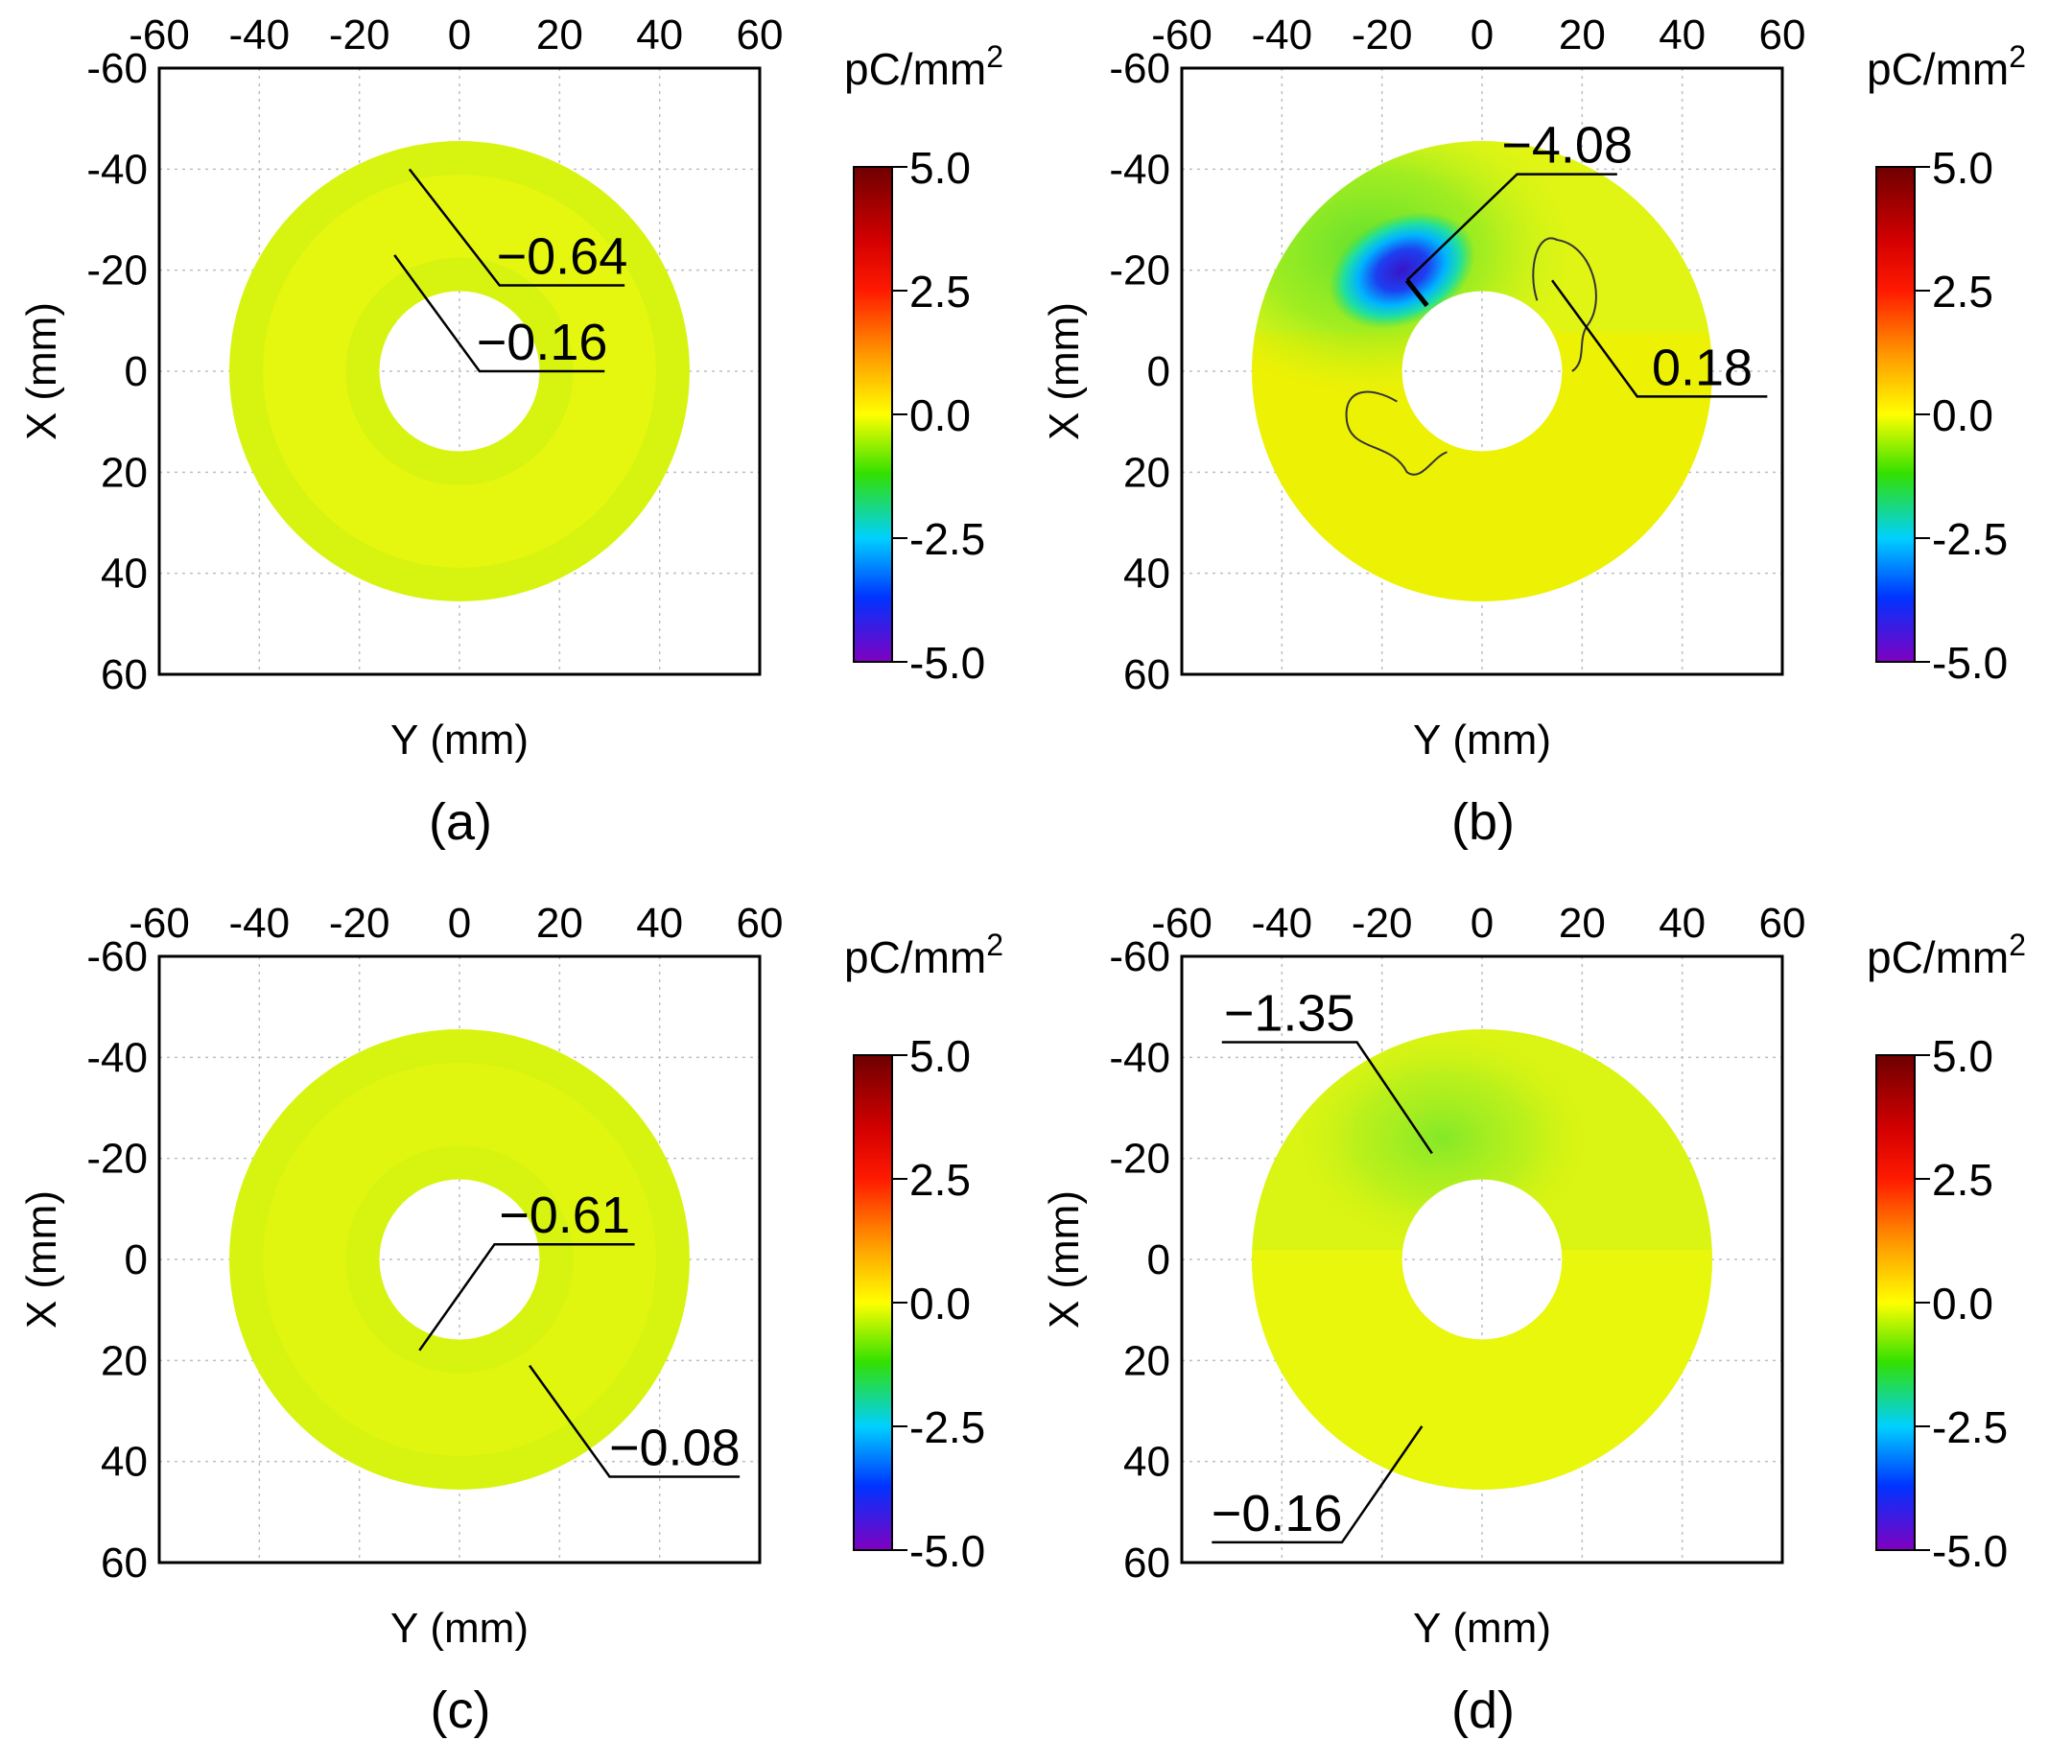 This screenshot has width=2072, height=1764. Describe the element at coordinates (1483, 822) in the screenshot. I see `panel-caption: (b)` at that location.